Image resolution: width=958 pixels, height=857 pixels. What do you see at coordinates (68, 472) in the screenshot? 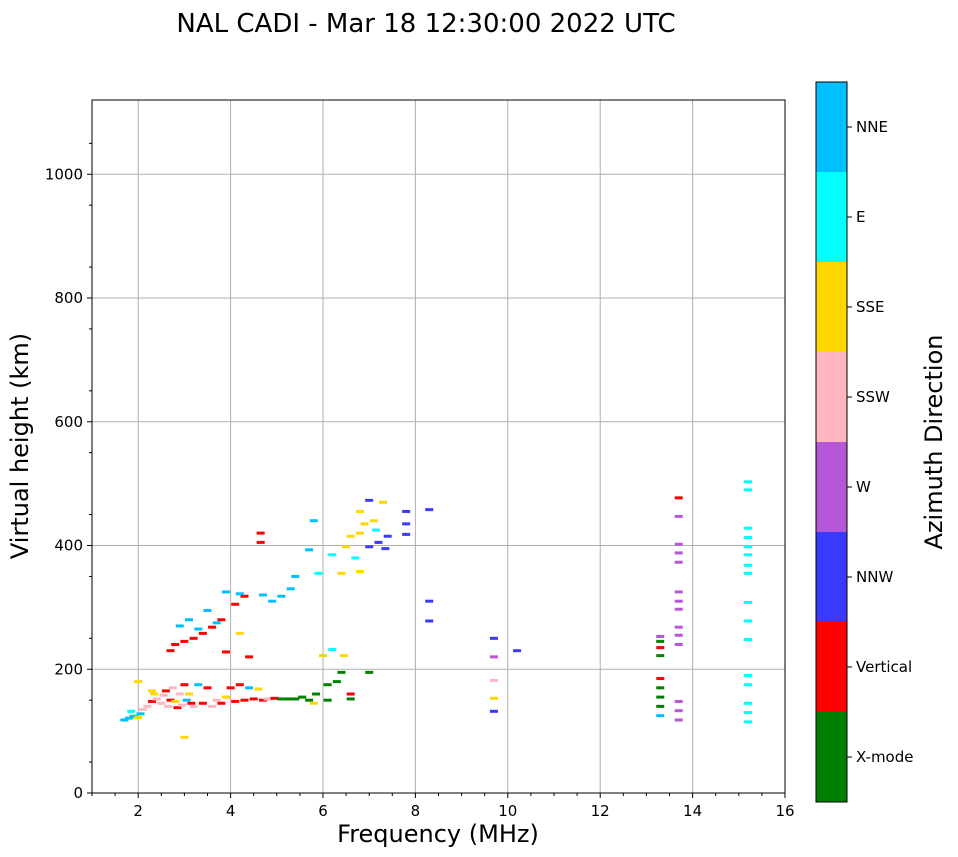
I see `y-axis-ticks: 0 200 400 600 800 1000` at bounding box center [68, 472].